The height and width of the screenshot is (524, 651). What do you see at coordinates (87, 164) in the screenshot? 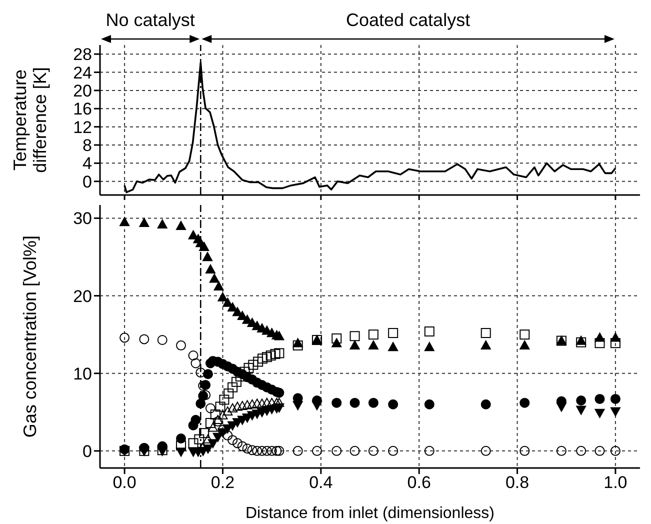
I see `y-tick-label: 4` at bounding box center [87, 164].